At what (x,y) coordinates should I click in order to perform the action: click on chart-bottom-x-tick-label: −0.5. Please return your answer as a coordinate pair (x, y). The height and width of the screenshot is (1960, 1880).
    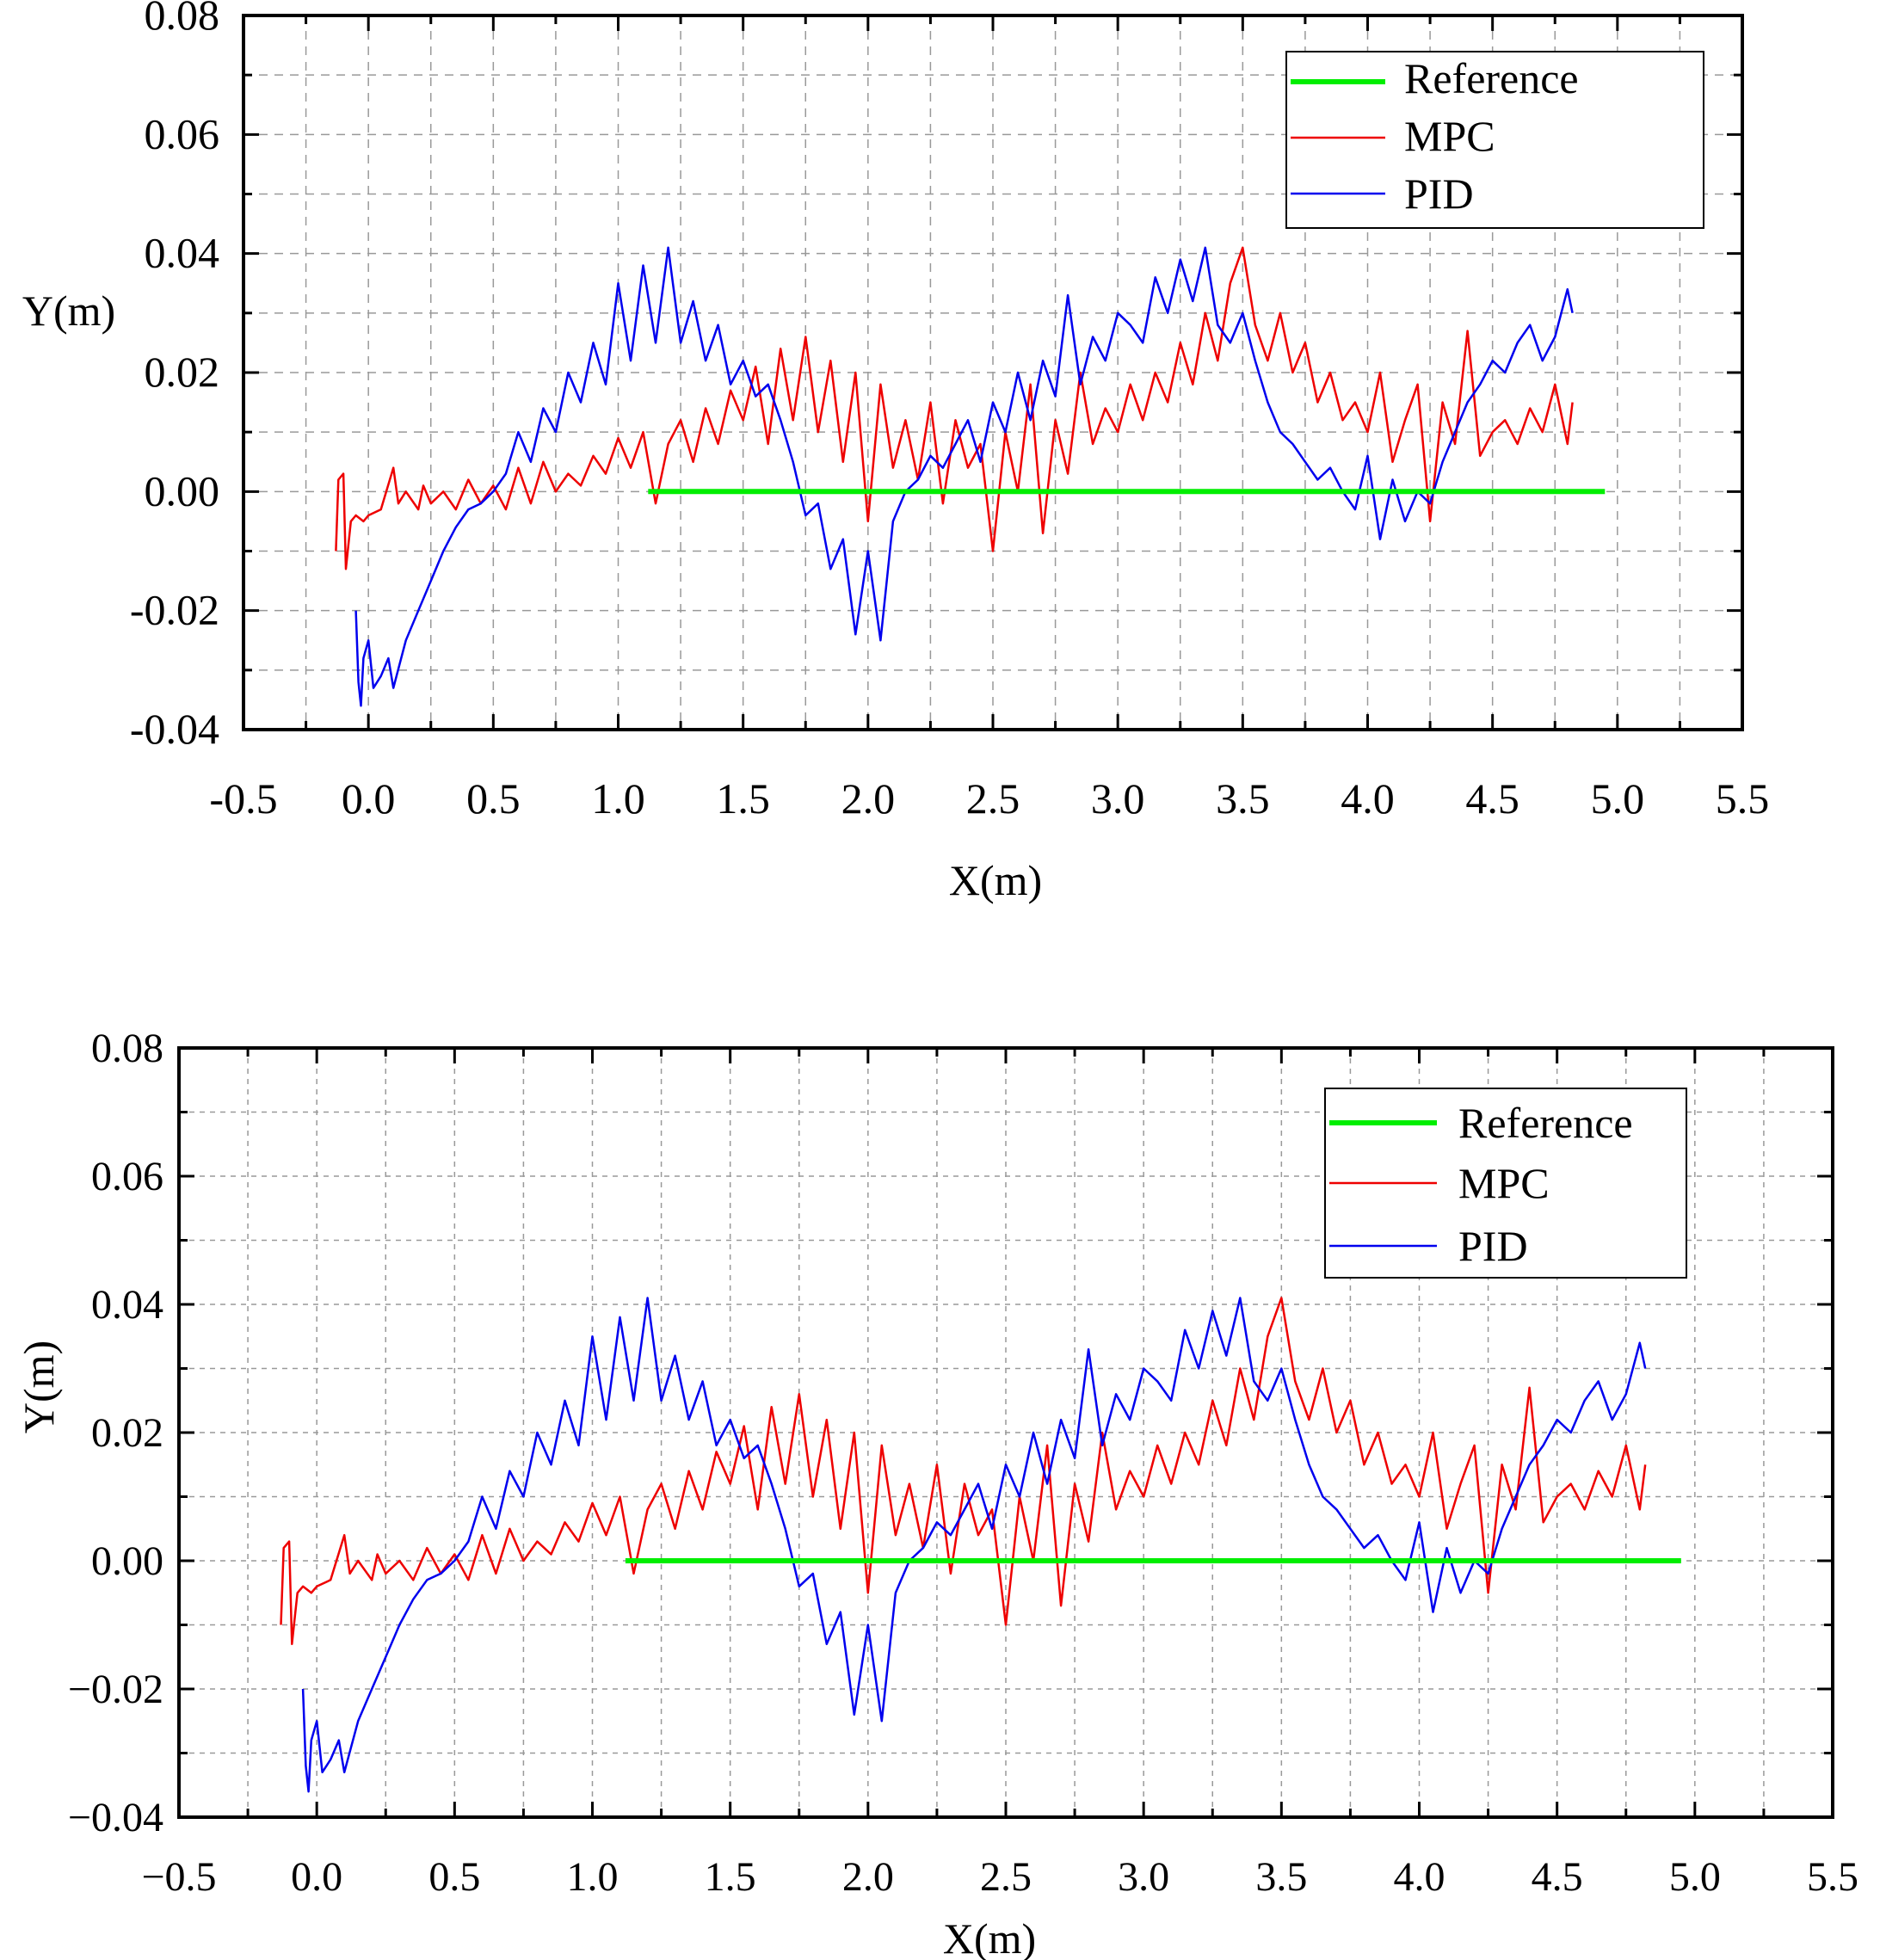
    Looking at the image, I should click on (178, 1877).